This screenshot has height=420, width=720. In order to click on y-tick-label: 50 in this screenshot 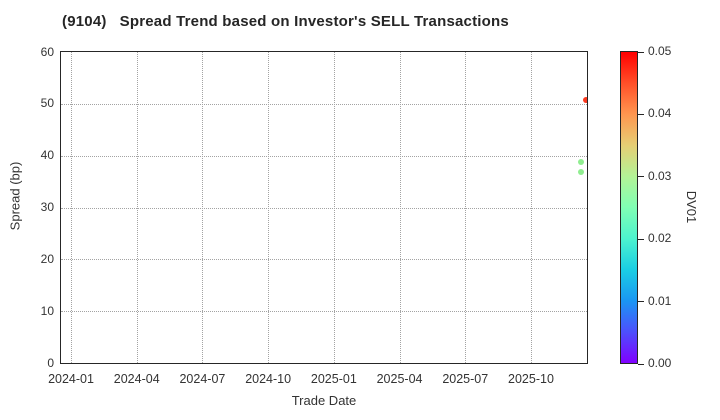, I will do `click(47, 103)`.